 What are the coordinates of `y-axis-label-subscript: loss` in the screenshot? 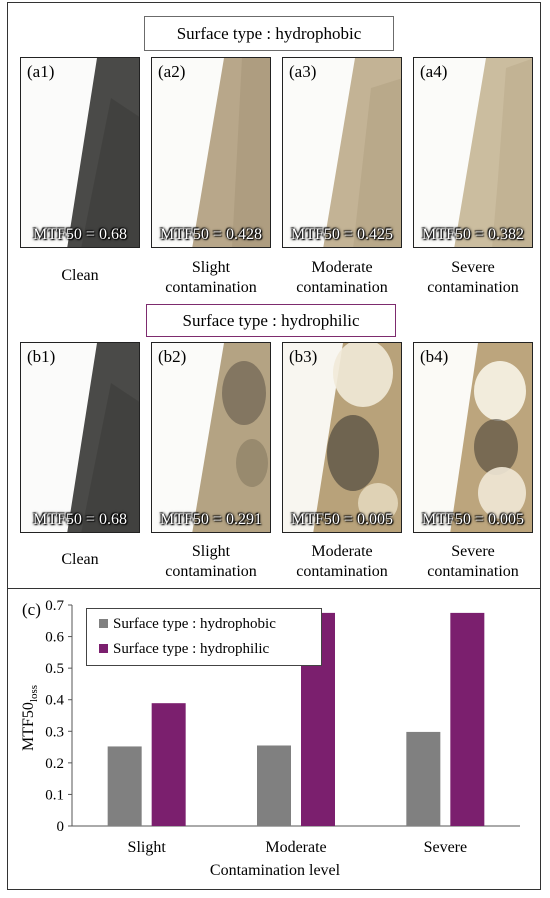 It's located at (34, 693).